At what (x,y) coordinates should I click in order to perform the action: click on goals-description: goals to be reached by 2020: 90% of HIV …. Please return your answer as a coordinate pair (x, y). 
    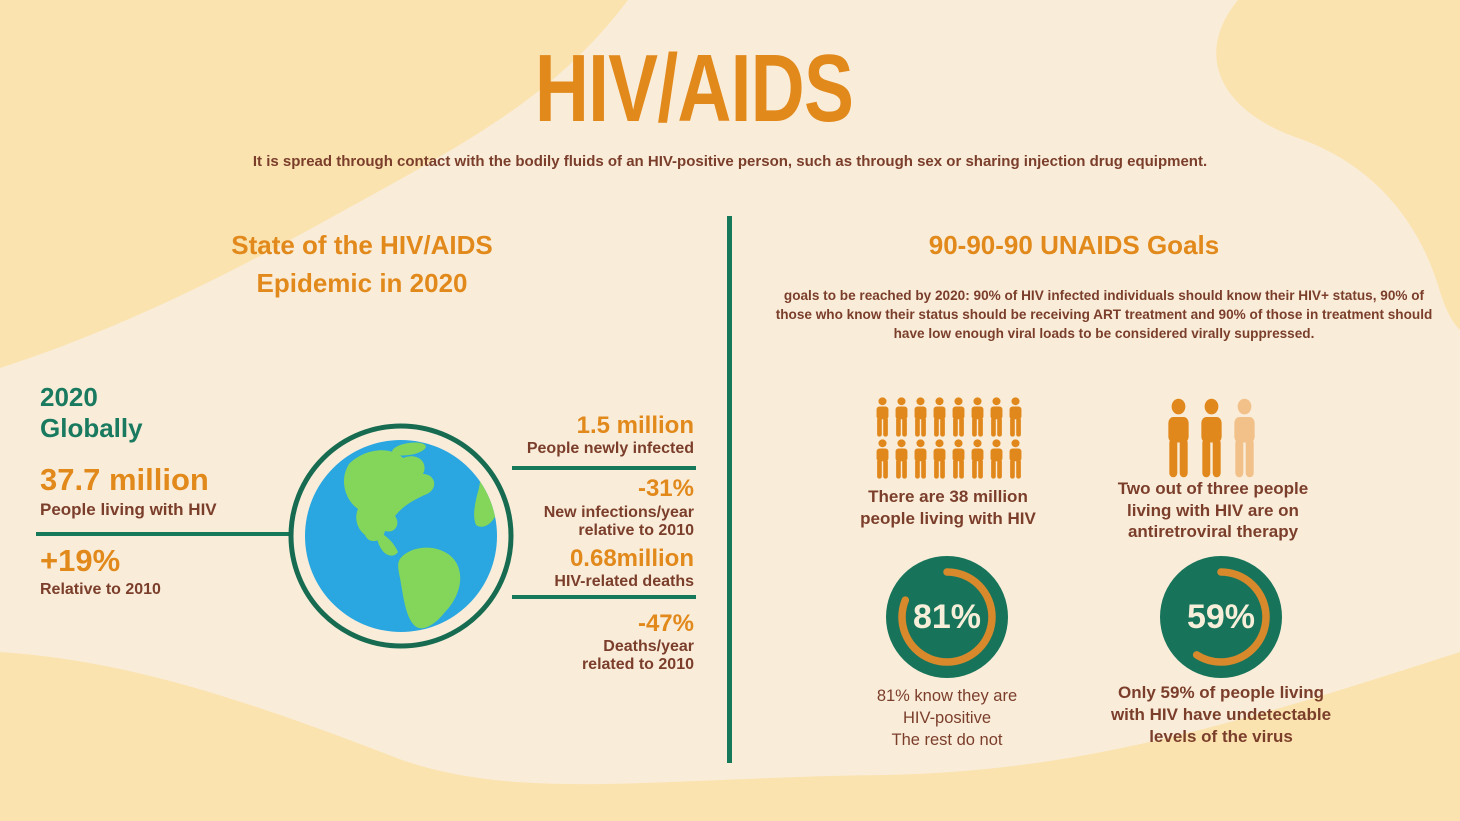
    Looking at the image, I should click on (1104, 314).